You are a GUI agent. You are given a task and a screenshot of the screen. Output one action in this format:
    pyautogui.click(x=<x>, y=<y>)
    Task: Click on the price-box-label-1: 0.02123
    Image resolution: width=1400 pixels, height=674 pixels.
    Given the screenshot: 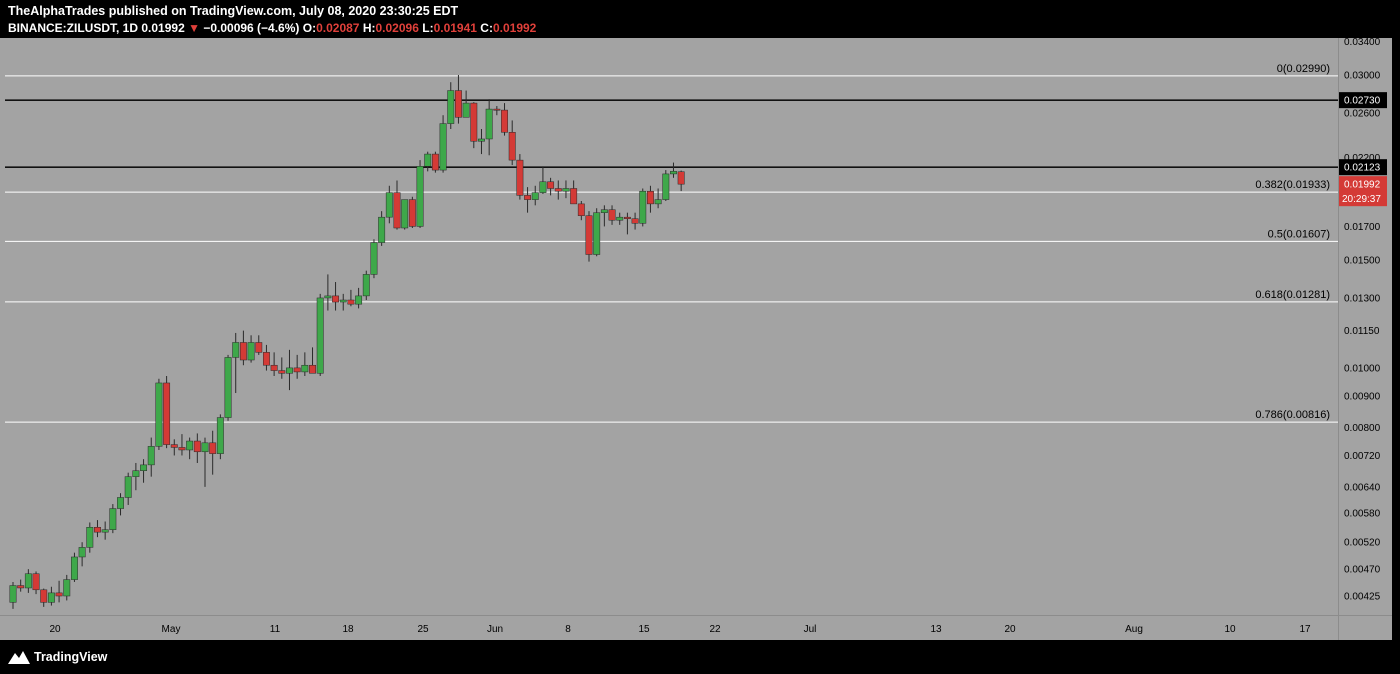 What is the action you would take?
    pyautogui.click(x=1362, y=168)
    